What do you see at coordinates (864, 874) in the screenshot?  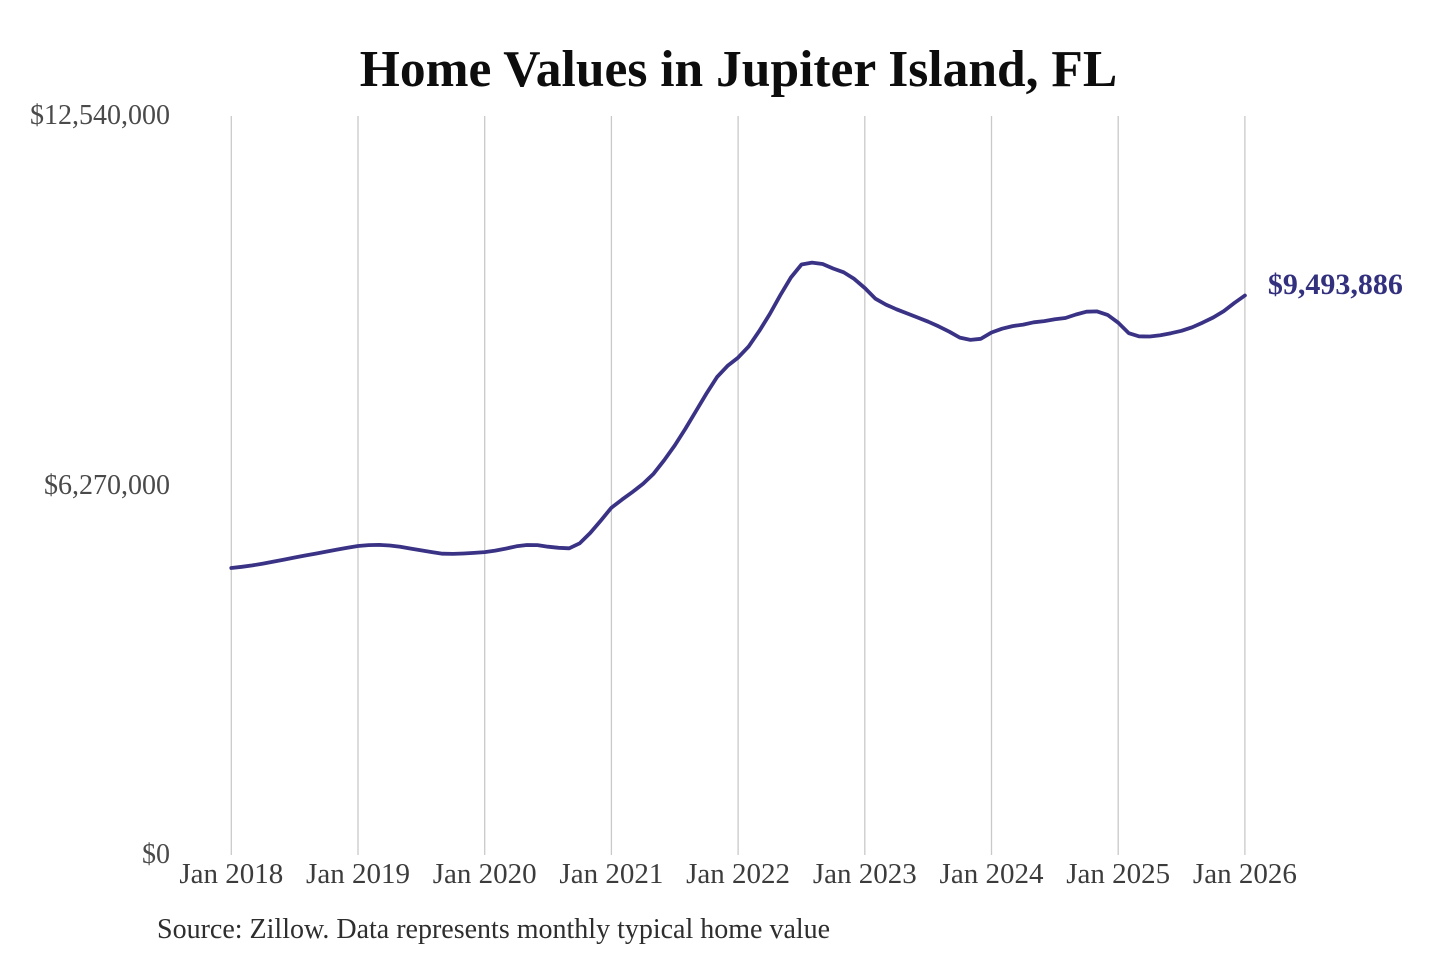 I see `x-tick-label-2023: Jan 2023` at bounding box center [864, 874].